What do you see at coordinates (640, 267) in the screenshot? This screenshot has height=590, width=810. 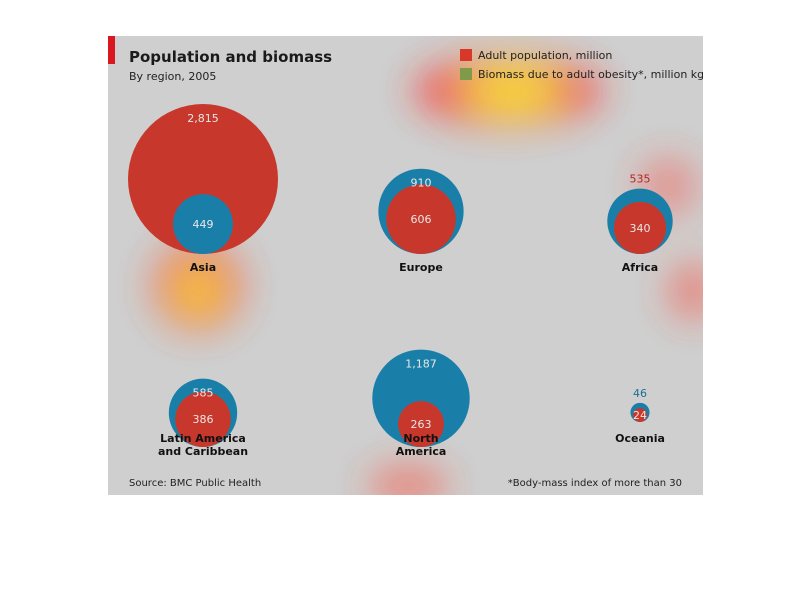 I see `africa-label: Africa` at bounding box center [640, 267].